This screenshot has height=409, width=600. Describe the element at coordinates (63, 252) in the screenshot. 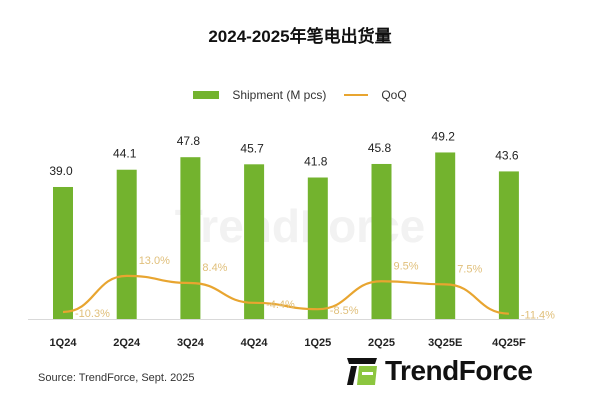

I see `bar-1Q24` at that location.